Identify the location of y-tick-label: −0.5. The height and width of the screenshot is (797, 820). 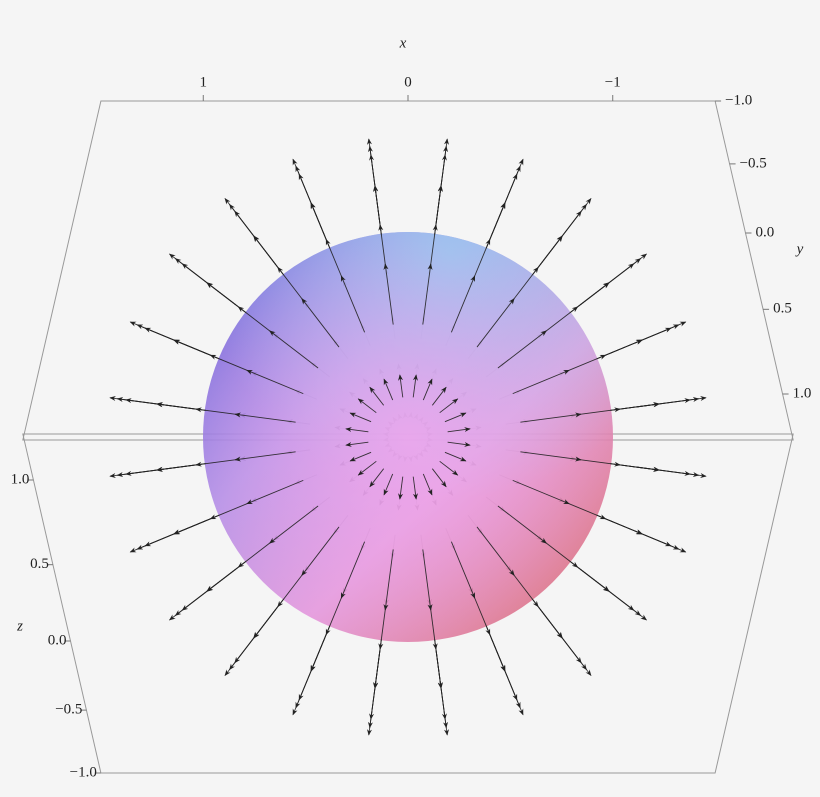
(753, 163).